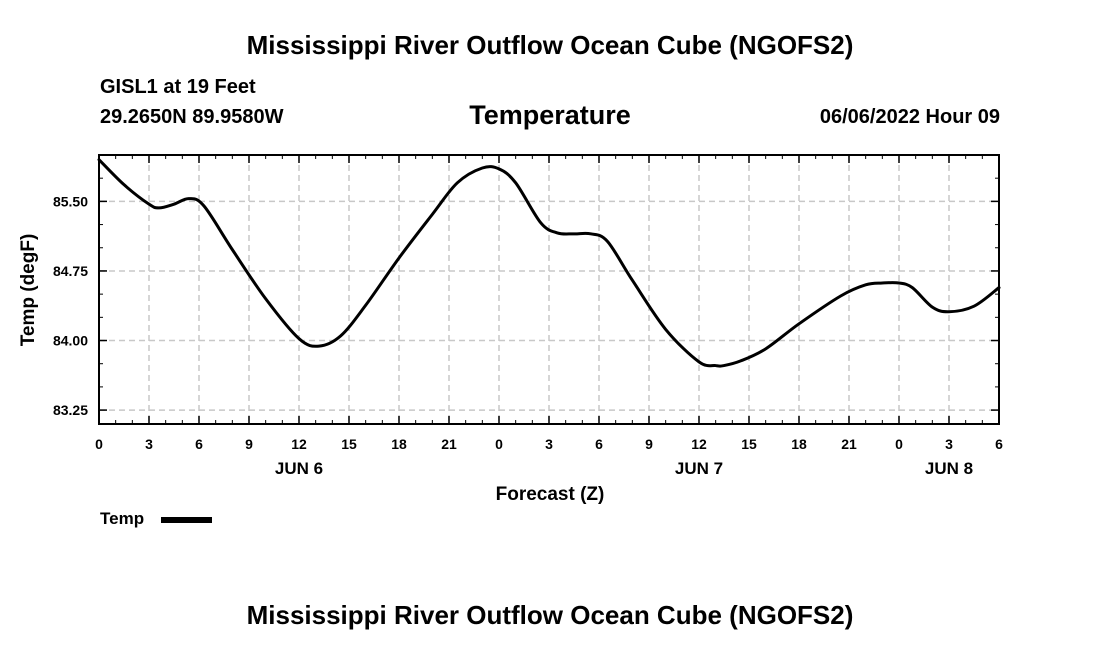 This screenshot has height=650, width=1100. What do you see at coordinates (178, 87) in the screenshot?
I see `station-label: GISL1 at 19 Feet` at bounding box center [178, 87].